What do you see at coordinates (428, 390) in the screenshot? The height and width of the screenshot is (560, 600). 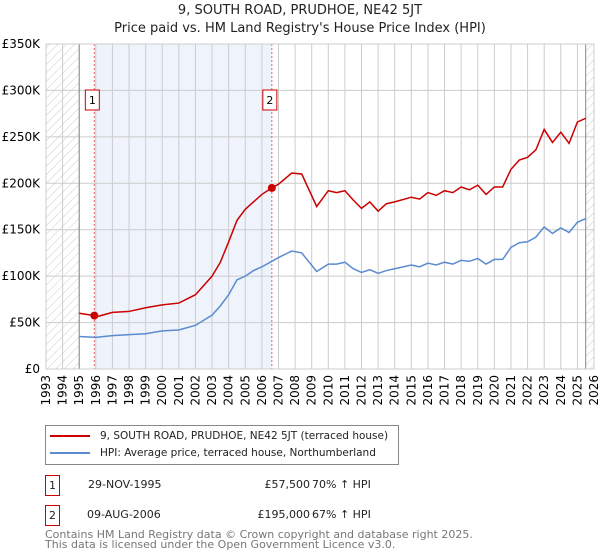 I see `x-tick-label: 2016` at bounding box center [428, 390].